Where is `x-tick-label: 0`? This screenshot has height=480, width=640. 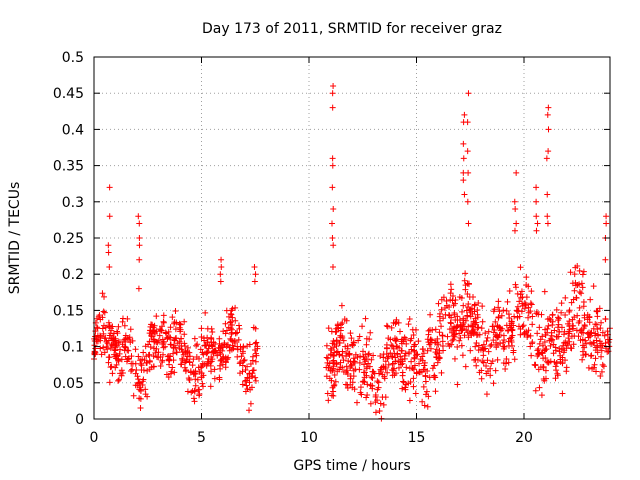
x-tick-label: 0 is located at coordinates (94, 438).